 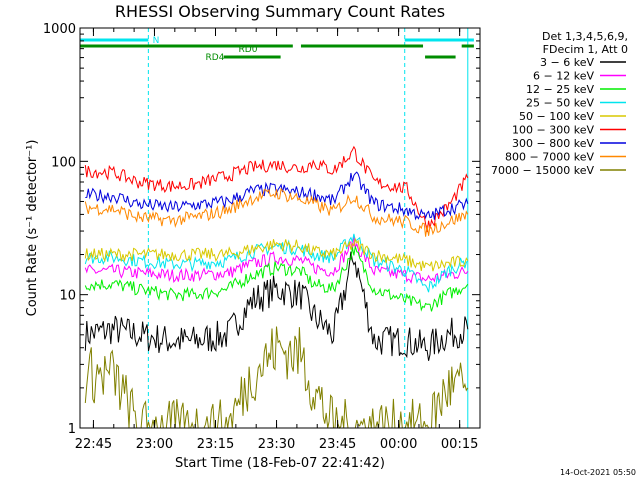 What do you see at coordinates (398, 444) in the screenshot?
I see `x-tick-label: 00:00` at bounding box center [398, 444].